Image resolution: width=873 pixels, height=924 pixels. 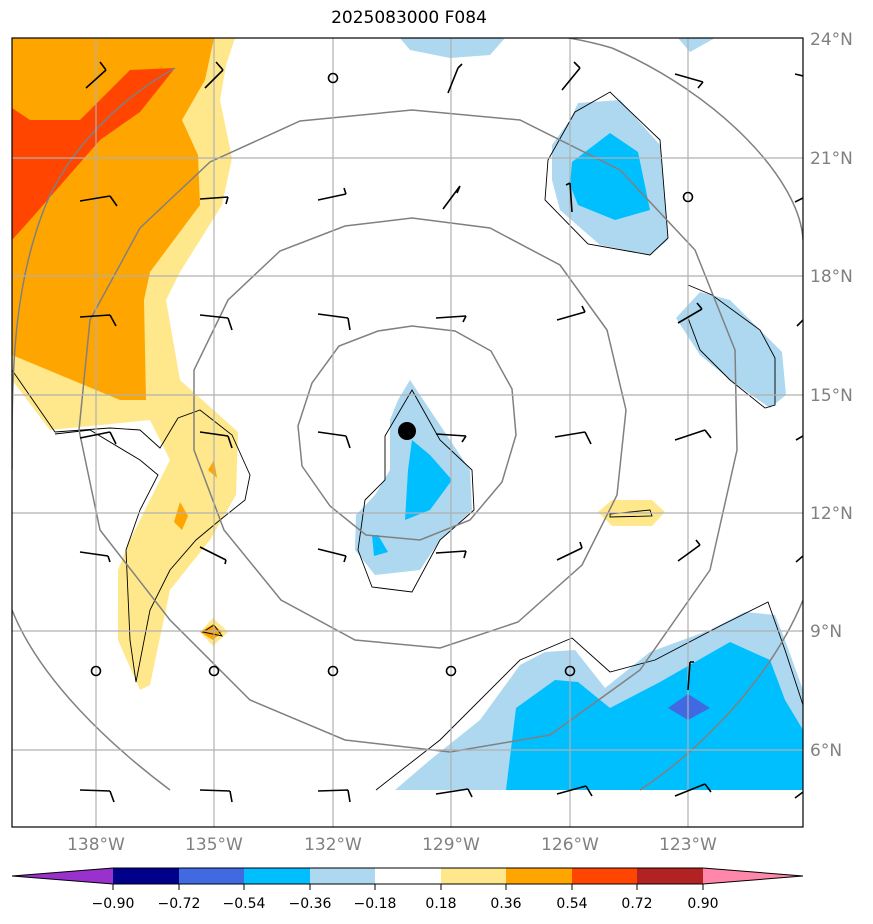 What do you see at coordinates (310, 904) in the screenshot?
I see `colorbar-label-4: −0.36` at bounding box center [310, 904].